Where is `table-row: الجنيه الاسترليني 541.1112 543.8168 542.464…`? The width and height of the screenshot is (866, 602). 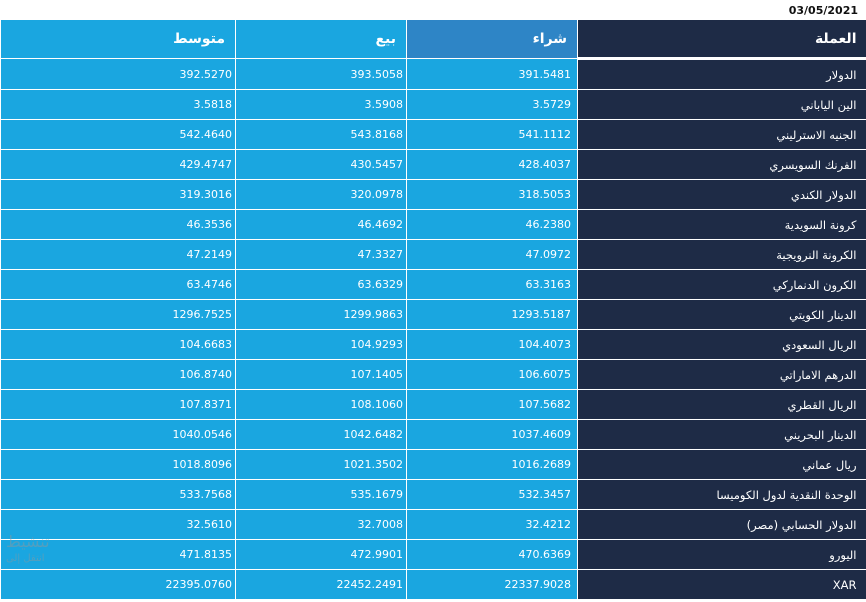
table-row: الجنيه الاسترليني 541.1112 543.8168 542.464… is located at coordinates (433, 134).